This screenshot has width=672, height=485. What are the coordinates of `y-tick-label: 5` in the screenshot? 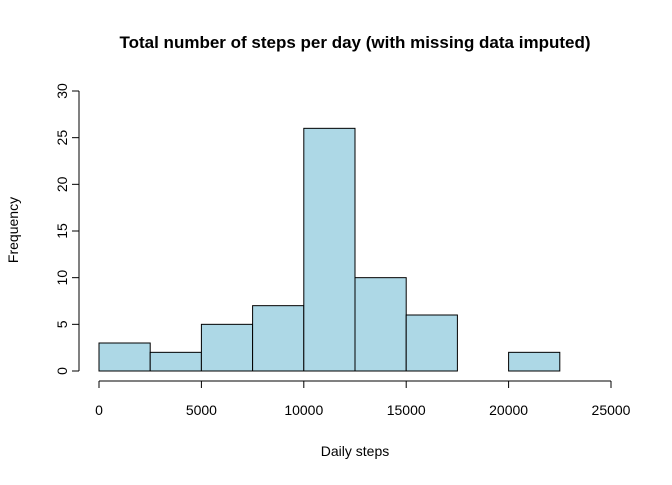 It's located at (62, 324).